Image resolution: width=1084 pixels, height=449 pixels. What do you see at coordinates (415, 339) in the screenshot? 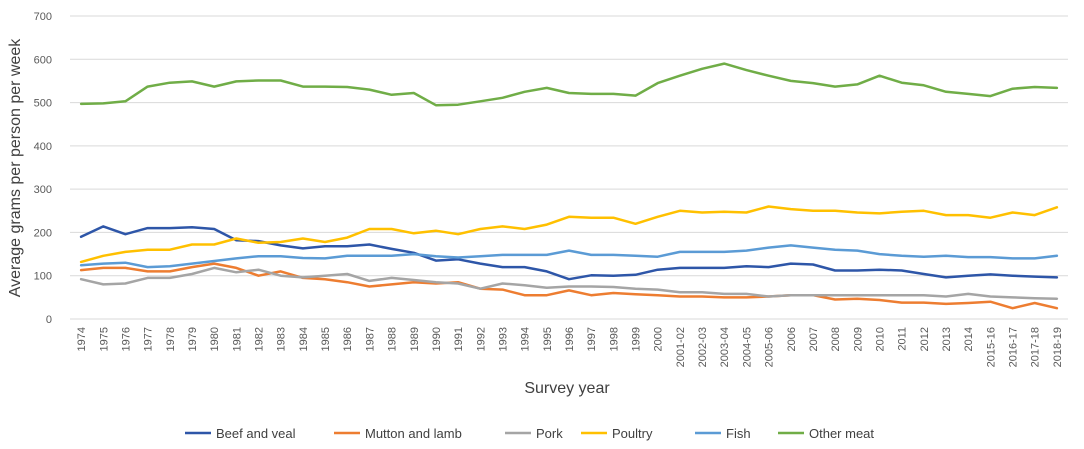
I see `x-tick-label: 1989` at bounding box center [415, 339].